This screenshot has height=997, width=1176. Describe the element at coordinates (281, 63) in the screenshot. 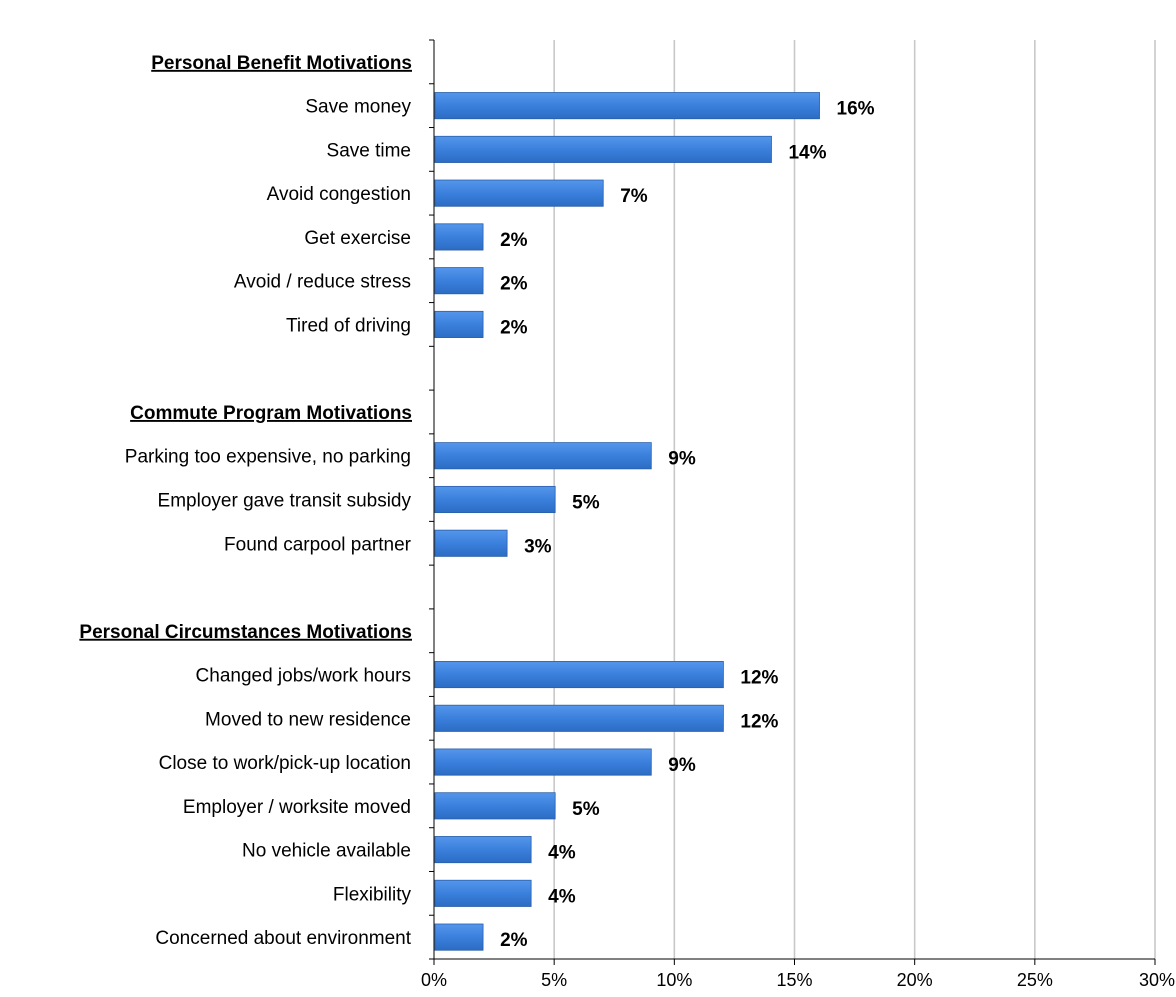

I see `group-heading: Personal Benefit Motivations` at that location.